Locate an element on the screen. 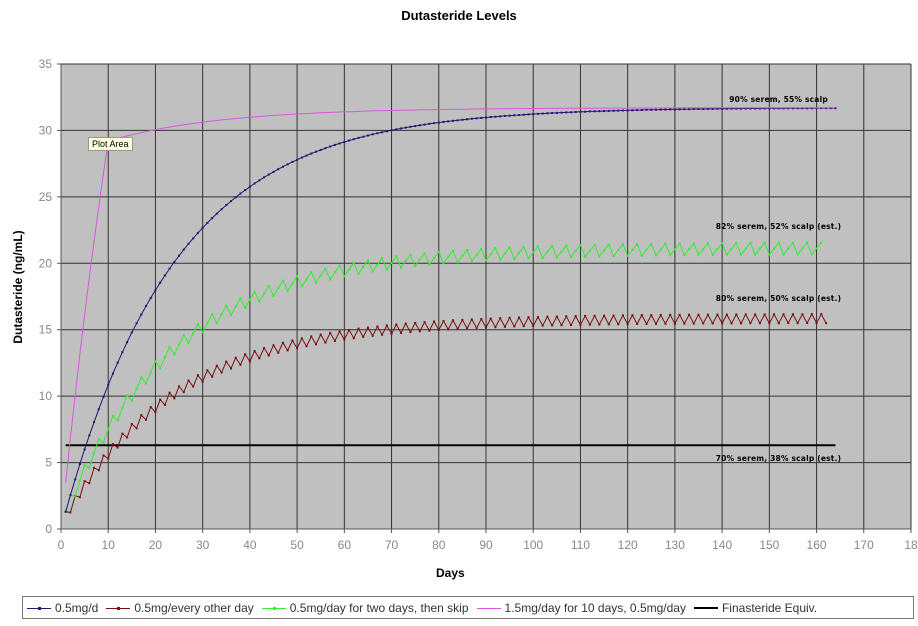  legend-item-2: 0.5mg/day for two days, then skip is located at coordinates (365, 607).